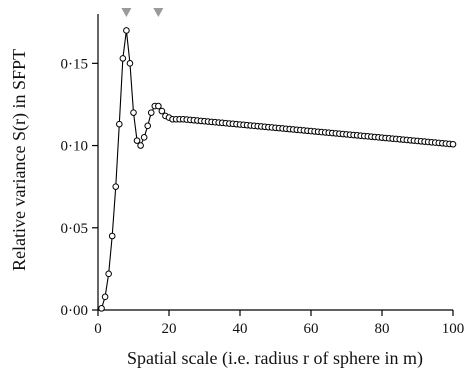 This screenshot has height=370, width=467. What do you see at coordinates (79, 187) in the screenshot?
I see `y-ticks: 0·00 0·05 0·10 0·15` at bounding box center [79, 187].